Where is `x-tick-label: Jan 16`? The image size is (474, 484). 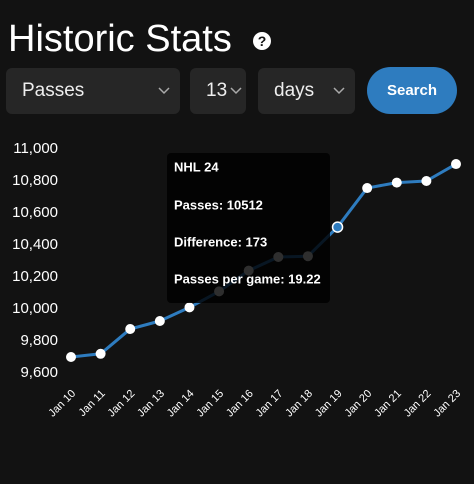 x-tick-label: Jan 16 is located at coordinates (240, 404).